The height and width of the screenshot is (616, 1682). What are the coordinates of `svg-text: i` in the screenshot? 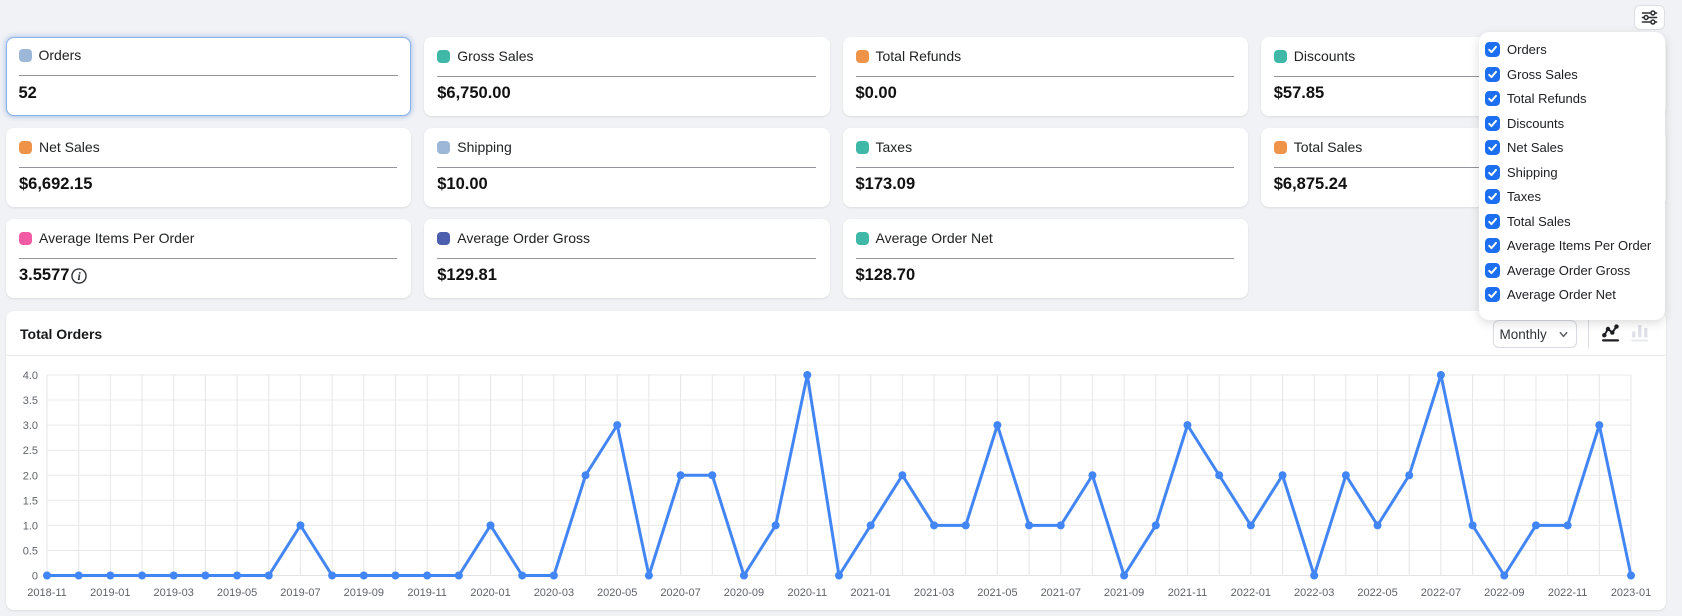 It's located at (80, 276).